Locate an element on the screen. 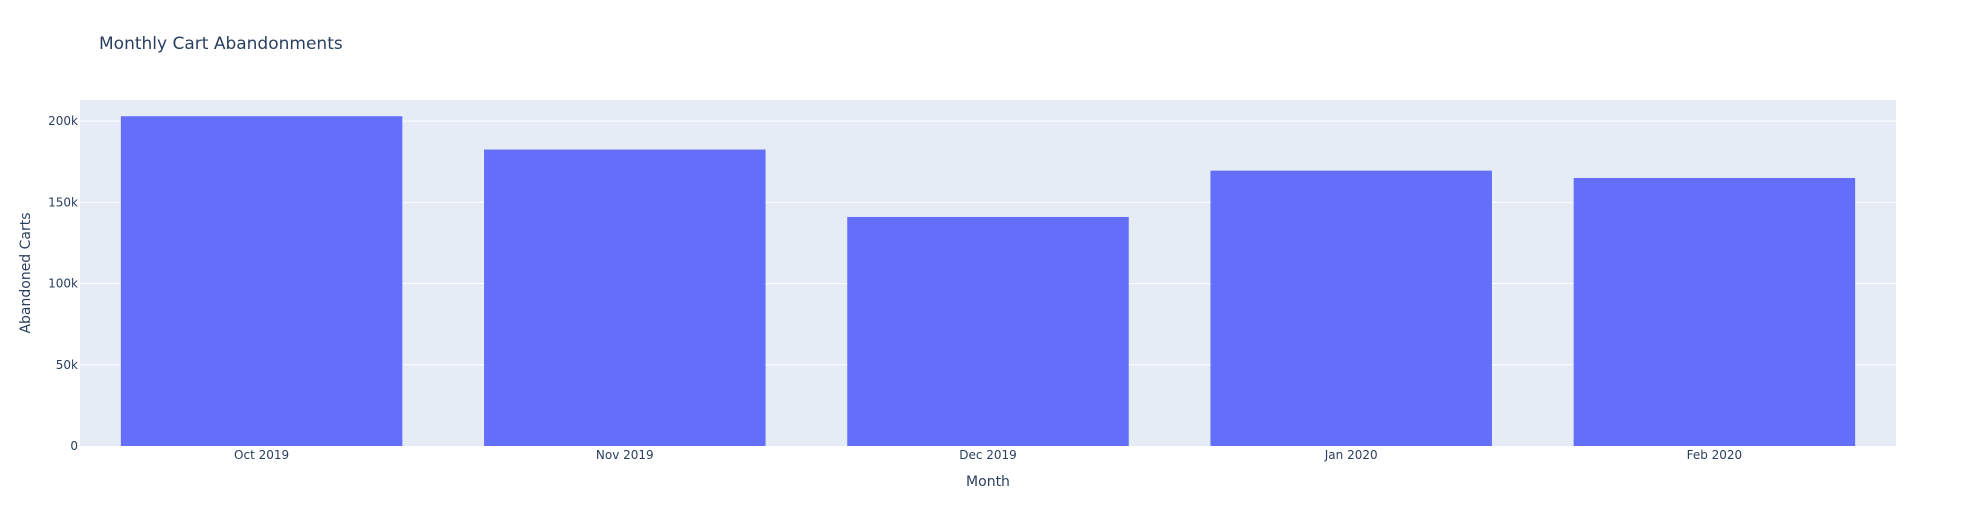  x-tick-labels: Oct 2019 Nov 2019 Dec 2019 Jan 2020 Feb 2020 is located at coordinates (988, 455).